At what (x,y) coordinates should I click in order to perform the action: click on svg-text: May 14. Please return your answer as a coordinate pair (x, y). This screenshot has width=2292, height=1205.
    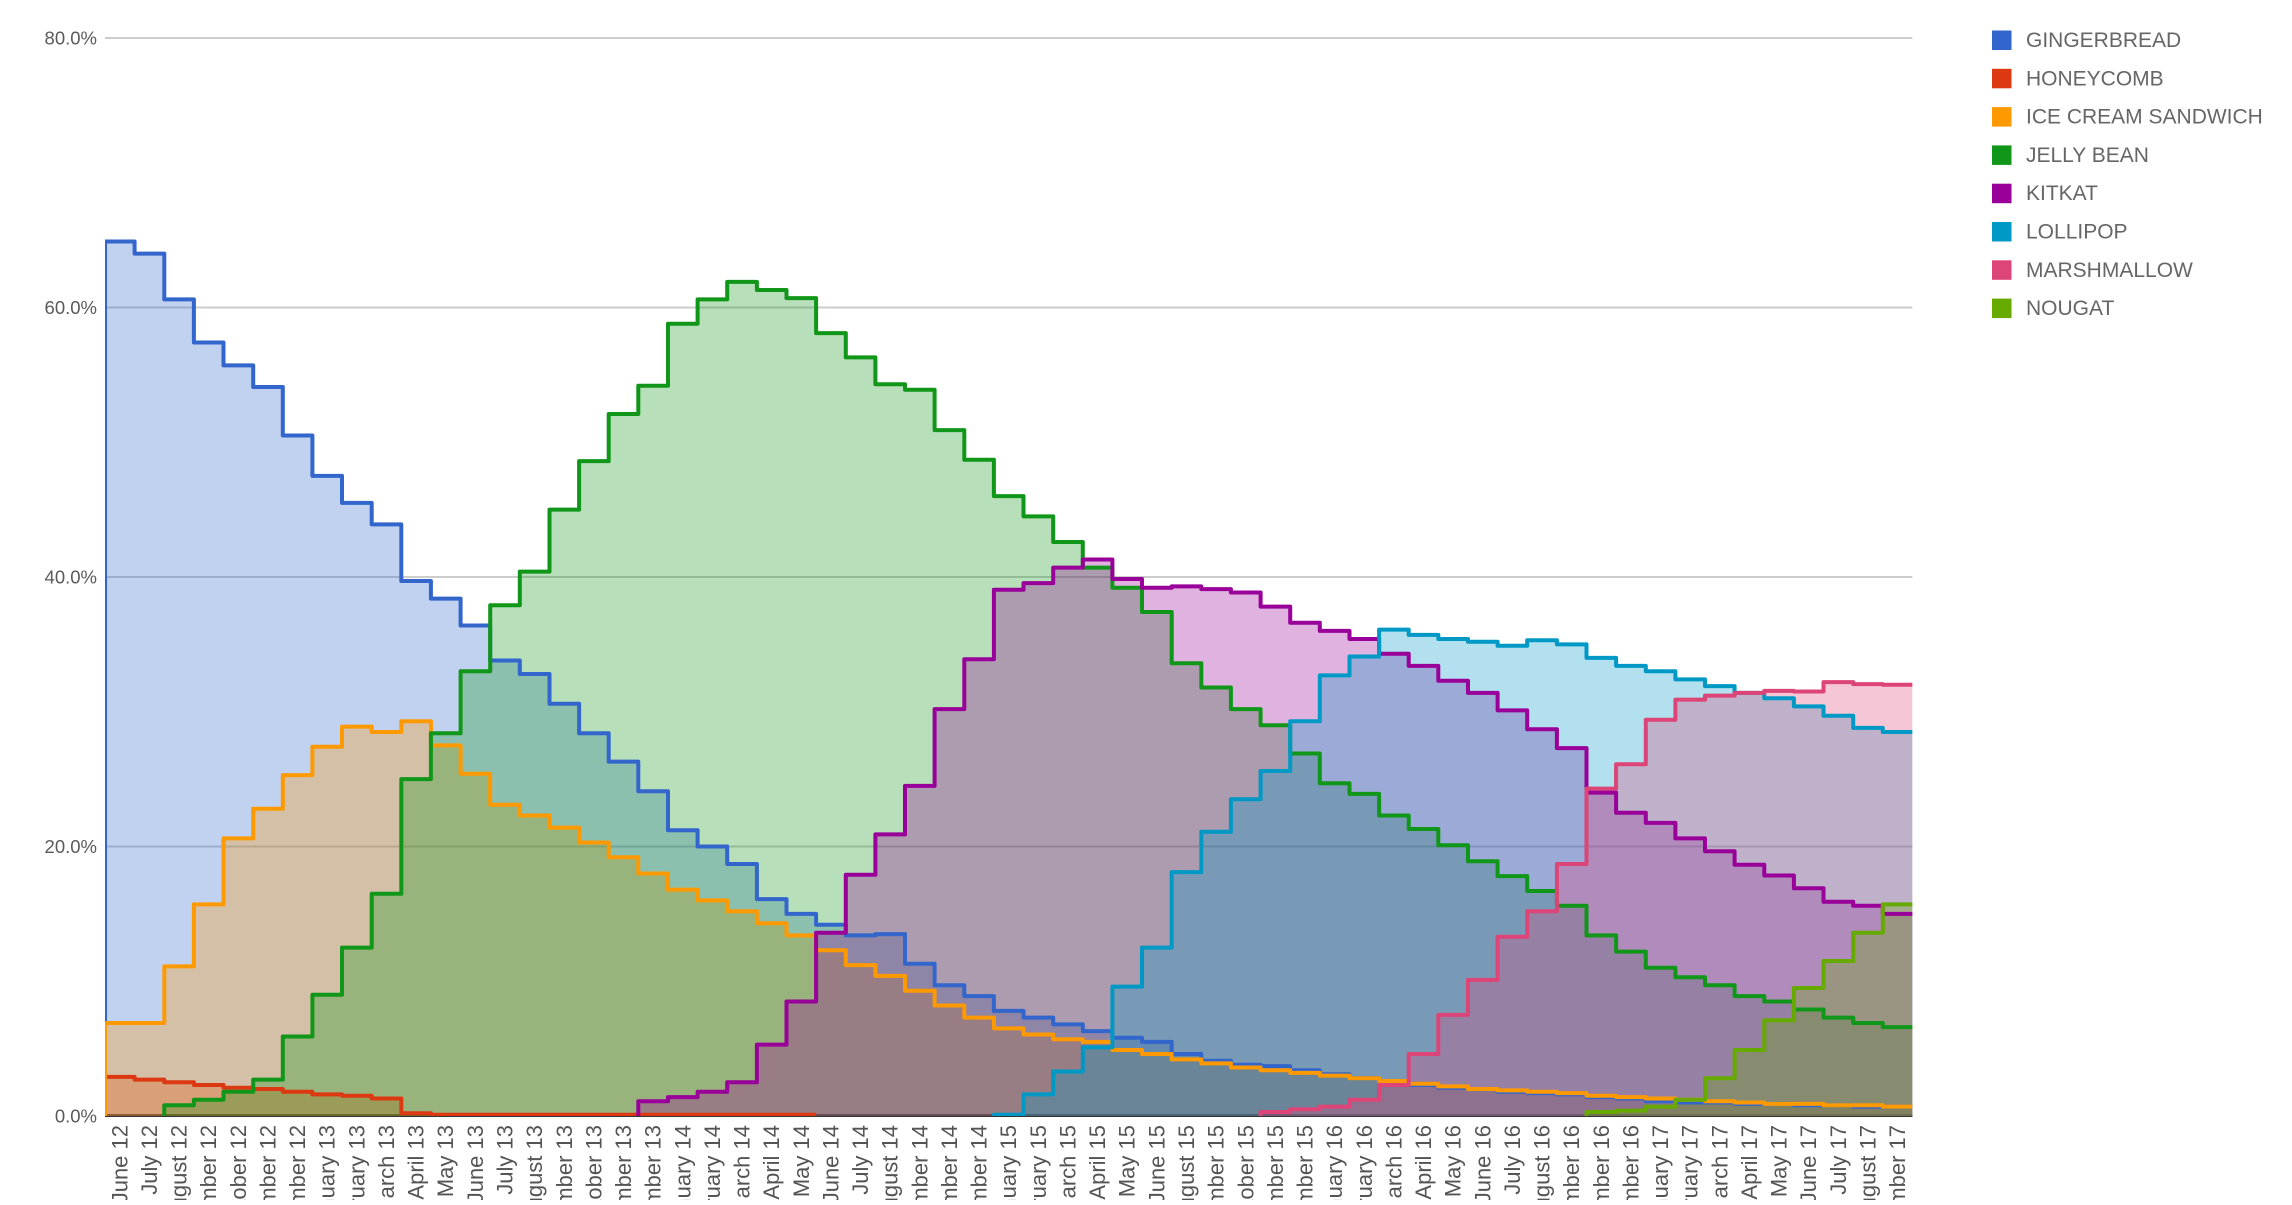
    Looking at the image, I should click on (801, 1161).